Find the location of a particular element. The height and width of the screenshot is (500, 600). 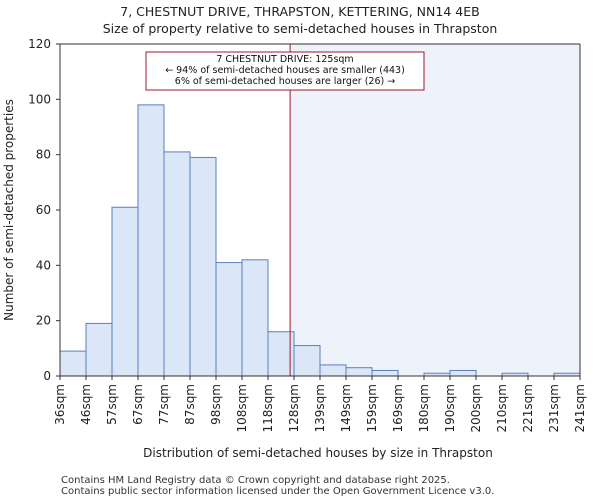

bar-108sqm is located at coordinates (255, 318).